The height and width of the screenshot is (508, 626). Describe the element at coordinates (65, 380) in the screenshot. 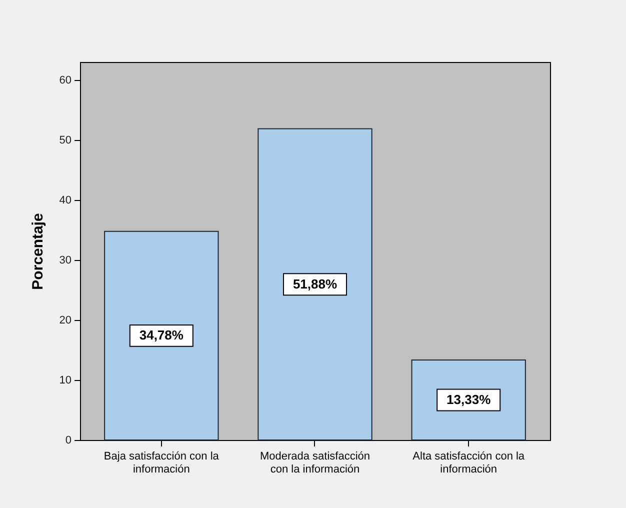

I see `y-tick-label: 10` at that location.